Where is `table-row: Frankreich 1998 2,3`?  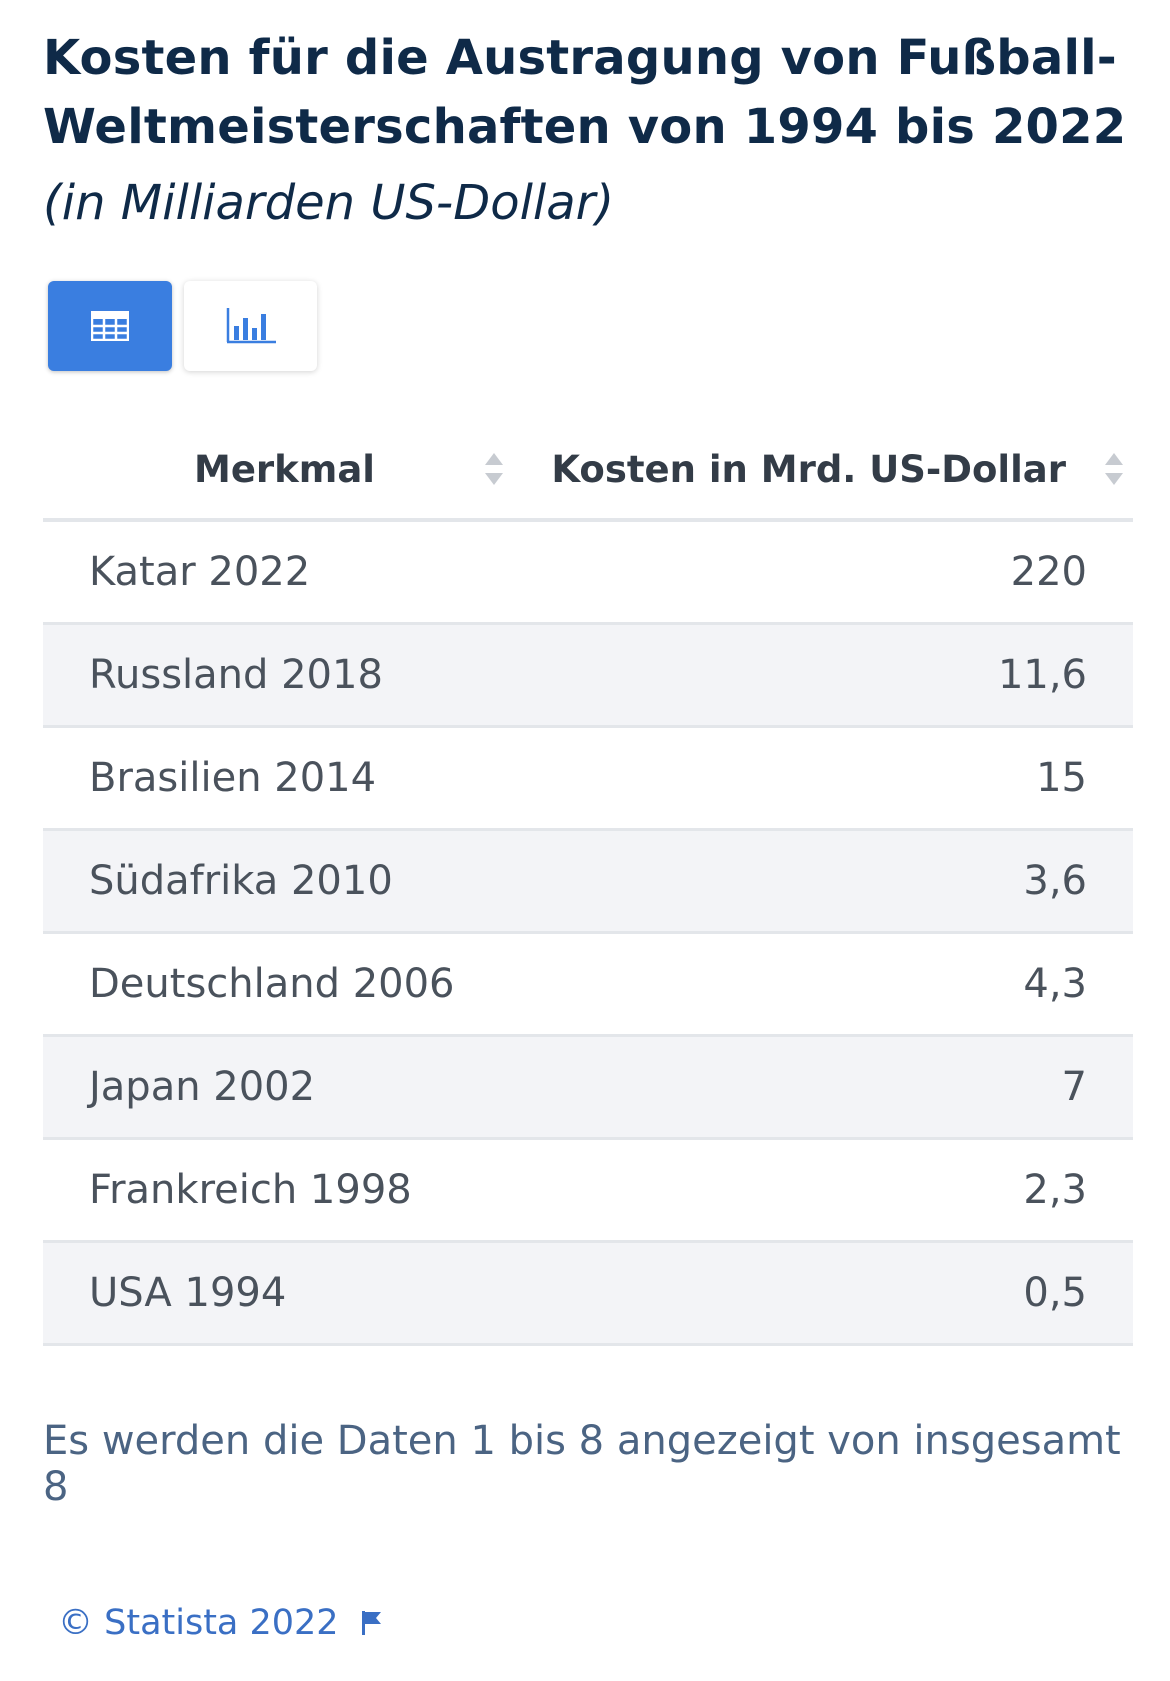 table-row: Frankreich 1998 2,3 is located at coordinates (588, 1191).